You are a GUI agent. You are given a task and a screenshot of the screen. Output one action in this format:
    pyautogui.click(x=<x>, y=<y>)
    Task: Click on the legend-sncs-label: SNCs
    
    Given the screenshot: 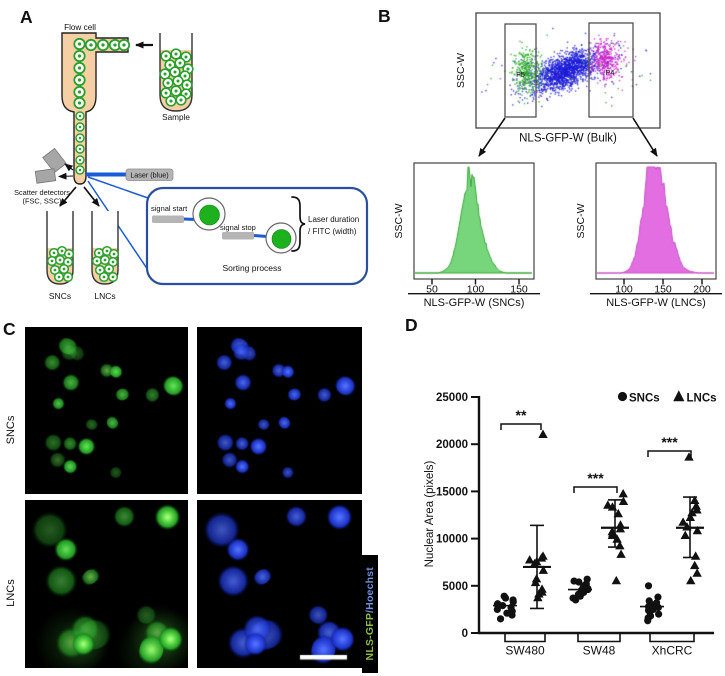 What is the action you would take?
    pyautogui.click(x=644, y=399)
    